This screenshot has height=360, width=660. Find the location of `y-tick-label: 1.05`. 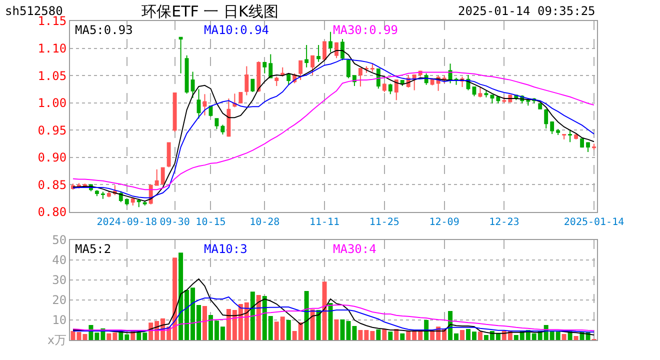

y-tick-label: 1.05 is located at coordinates (52, 75).